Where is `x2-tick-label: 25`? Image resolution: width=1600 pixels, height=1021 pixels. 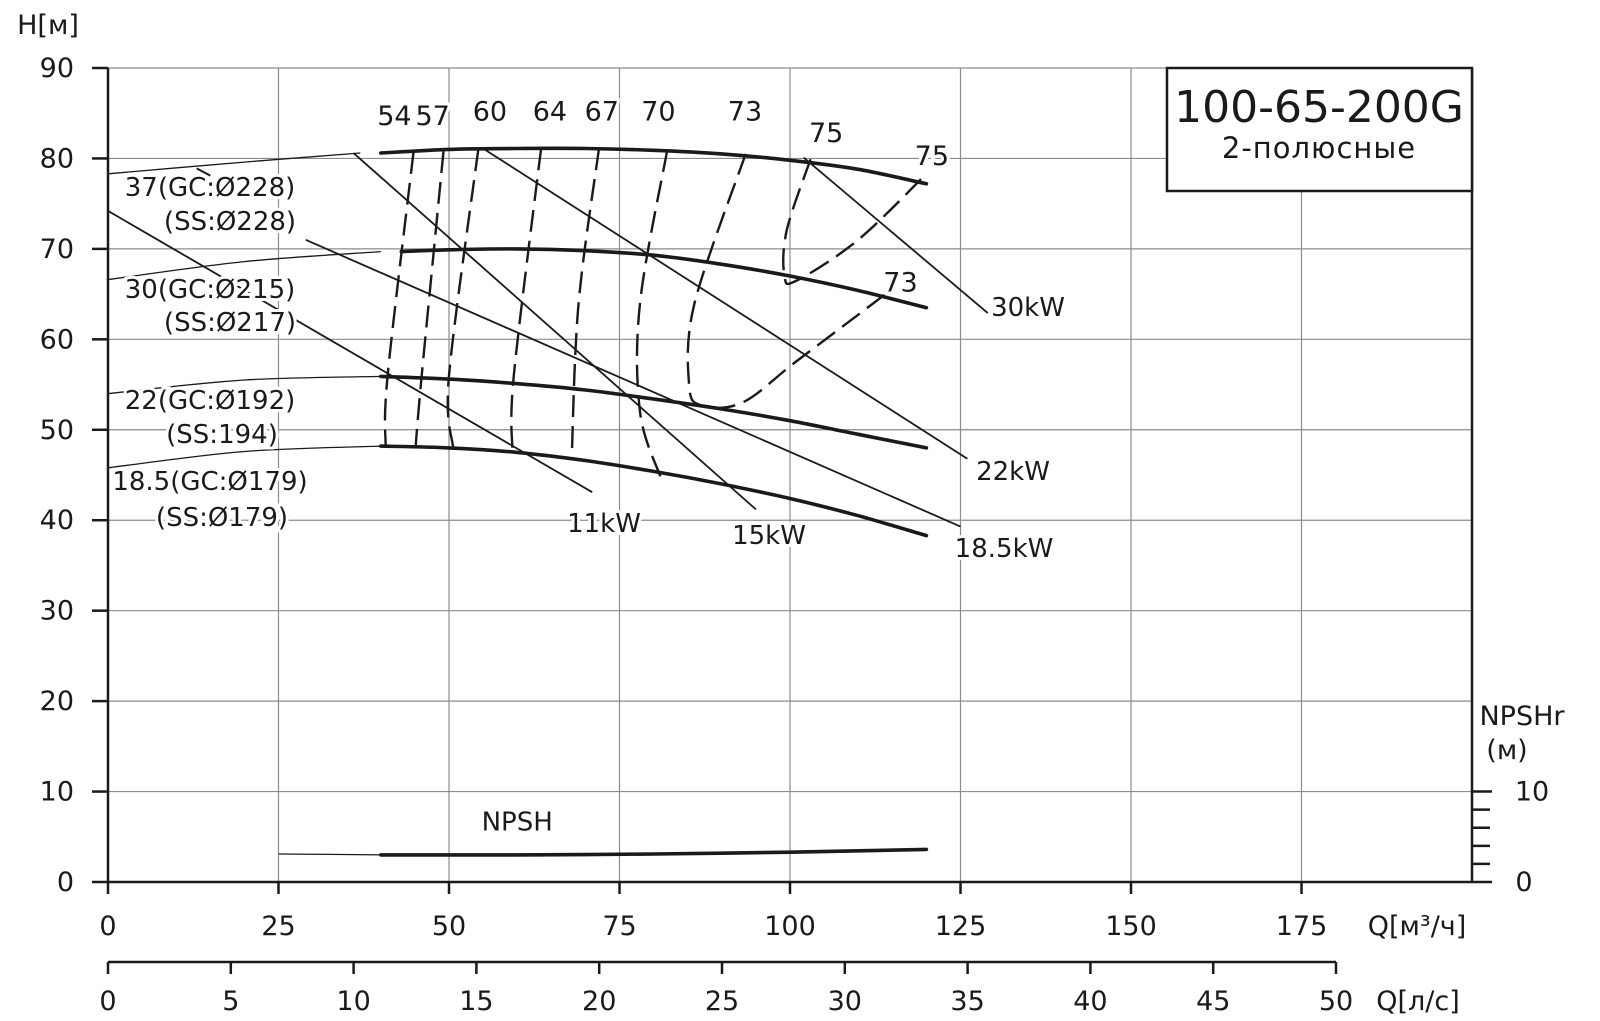 x2-tick-label: 25 is located at coordinates (722, 1001).